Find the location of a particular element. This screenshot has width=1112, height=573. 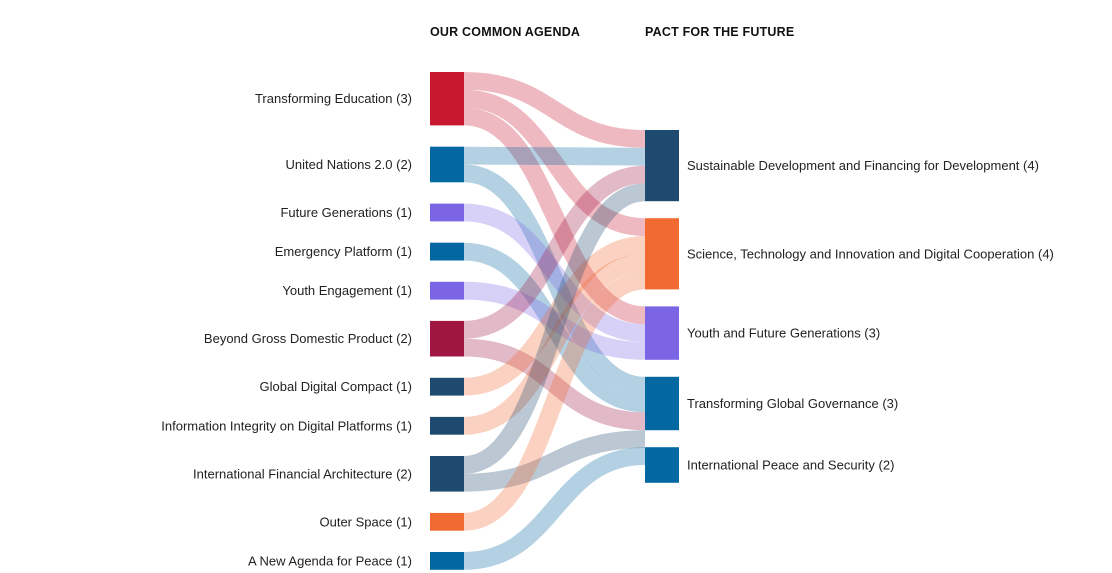

source-node-un2 is located at coordinates (447, 164).